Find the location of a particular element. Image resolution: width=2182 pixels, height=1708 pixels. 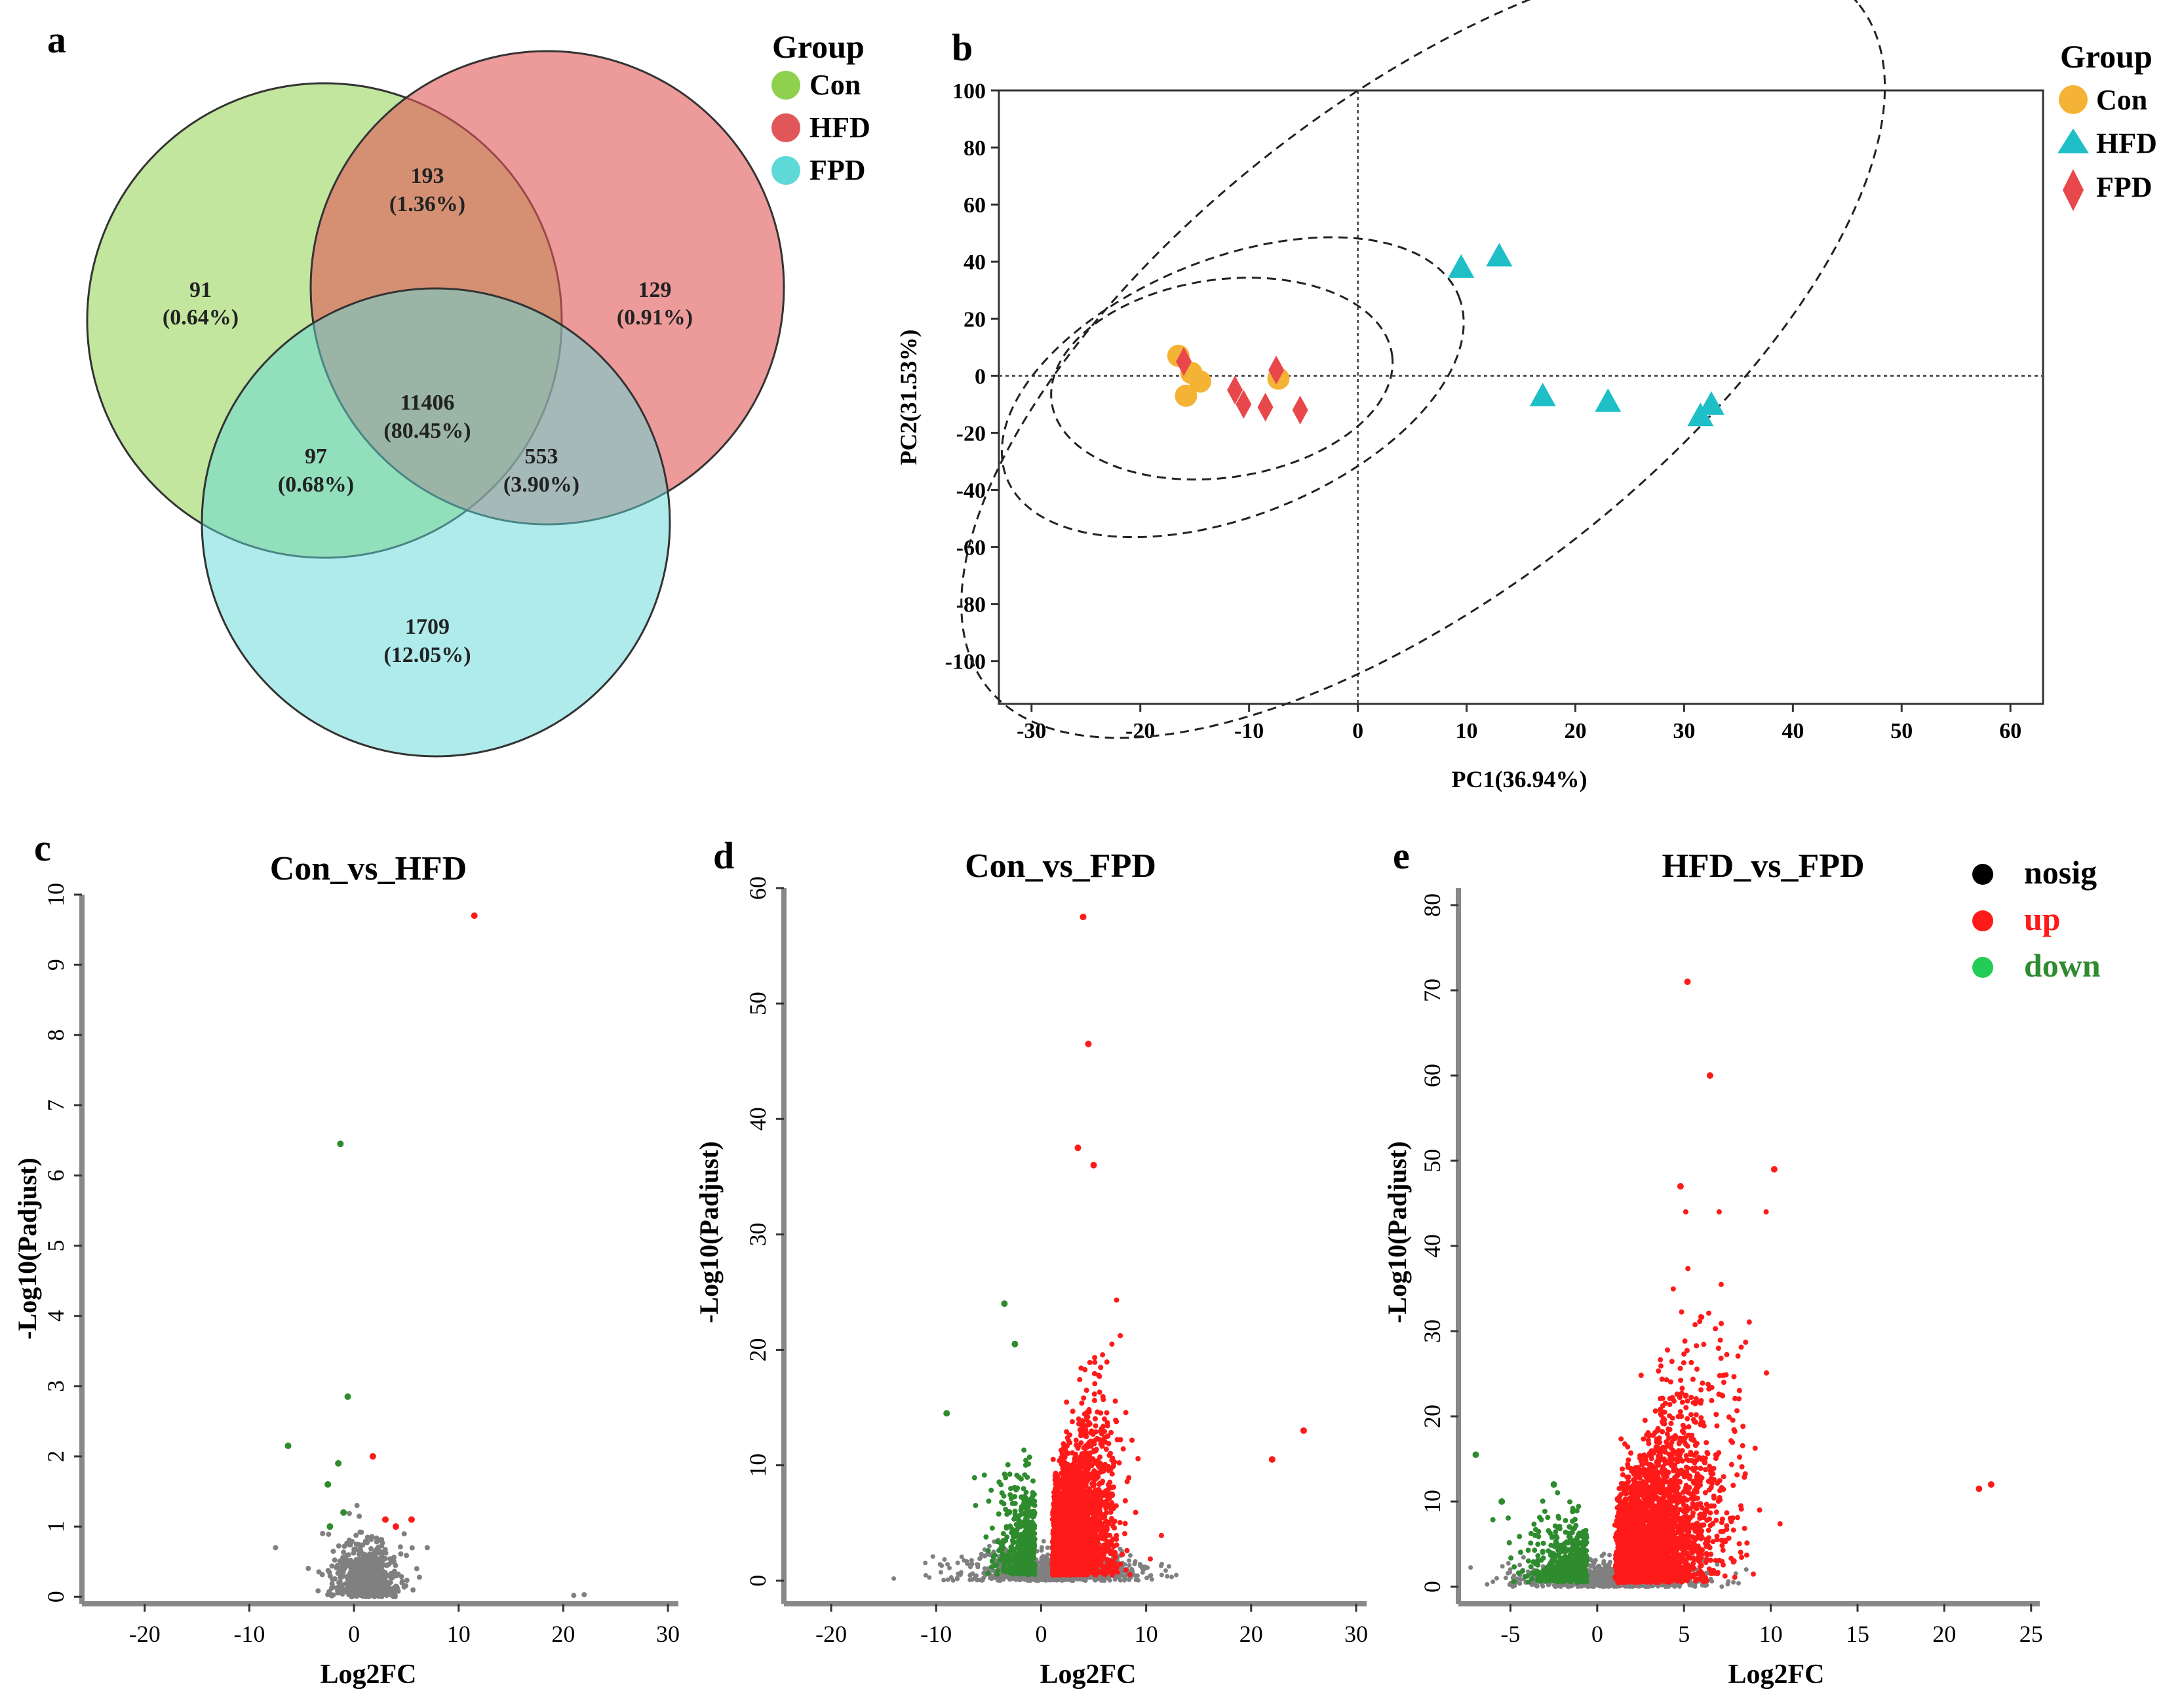

volcano-c-xlabel: Log2FC is located at coordinates (369, 1674).